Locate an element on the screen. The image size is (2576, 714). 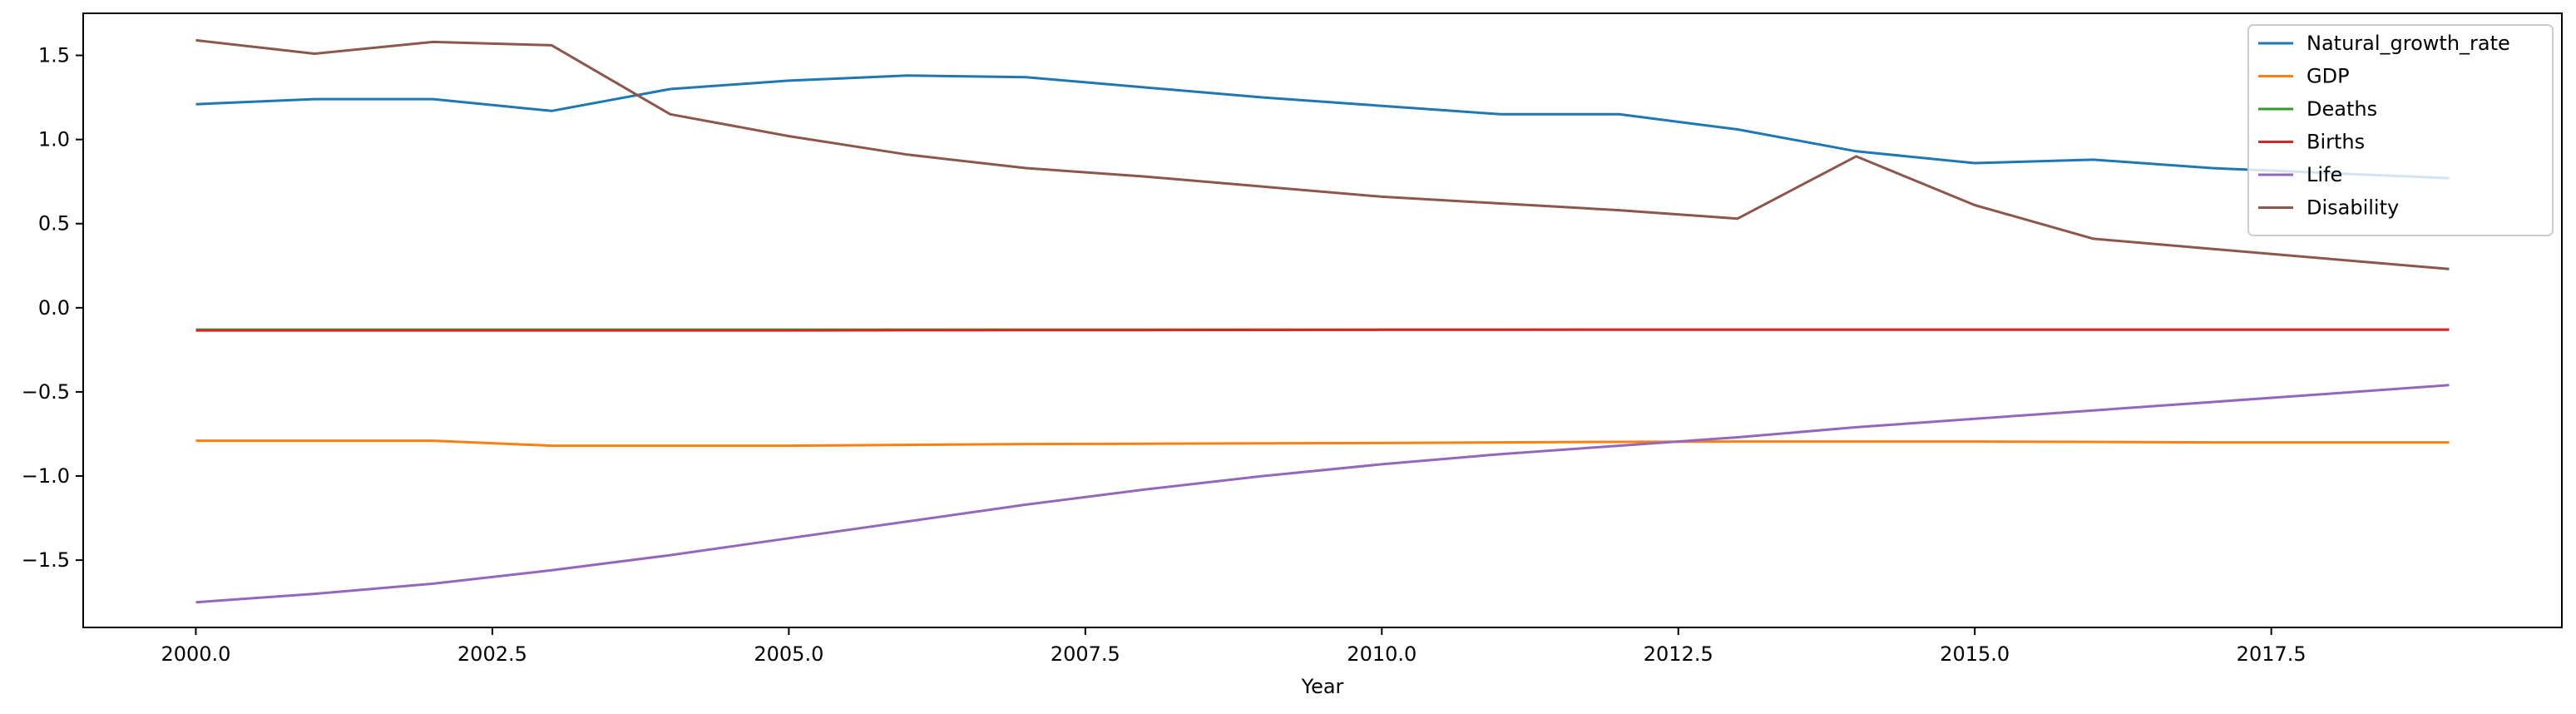
legend-label-natural-growth-rate: Natural_growth_rate is located at coordinates (2408, 43).